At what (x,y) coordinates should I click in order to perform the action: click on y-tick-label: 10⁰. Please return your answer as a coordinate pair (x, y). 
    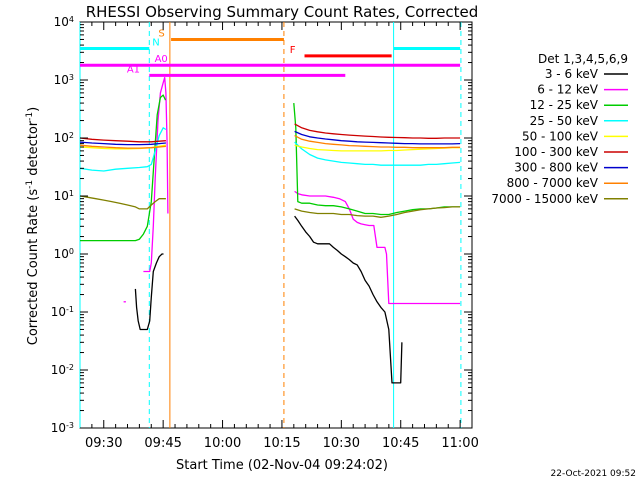
    Looking at the image, I should click on (64, 254).